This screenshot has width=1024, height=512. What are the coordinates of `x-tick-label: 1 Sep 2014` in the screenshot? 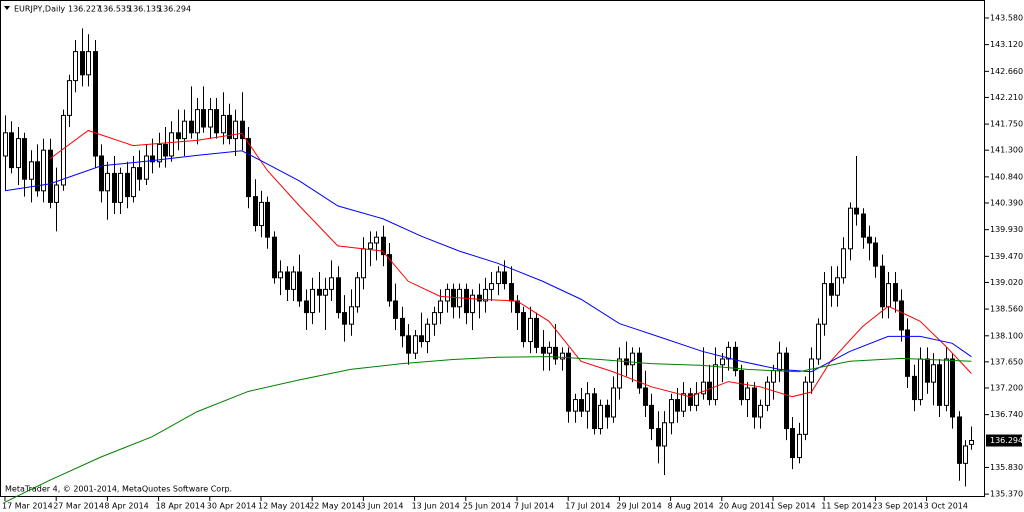 It's located at (793, 506).